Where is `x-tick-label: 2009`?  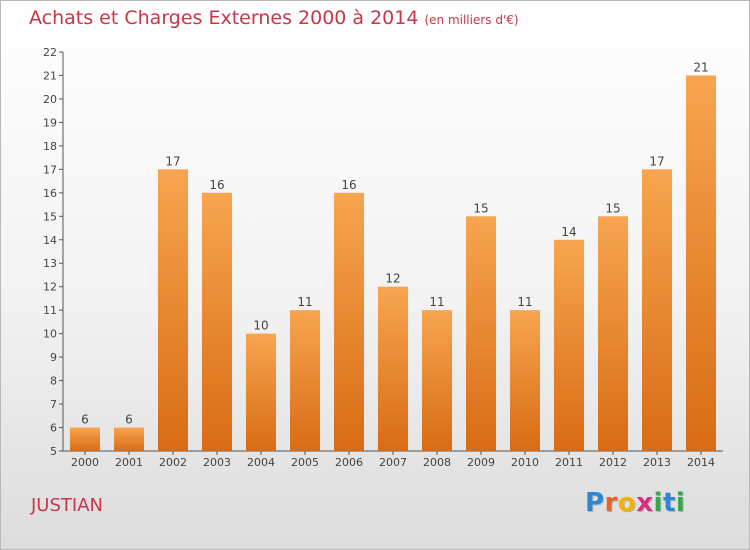 x-tick-label: 2009 is located at coordinates (481, 462).